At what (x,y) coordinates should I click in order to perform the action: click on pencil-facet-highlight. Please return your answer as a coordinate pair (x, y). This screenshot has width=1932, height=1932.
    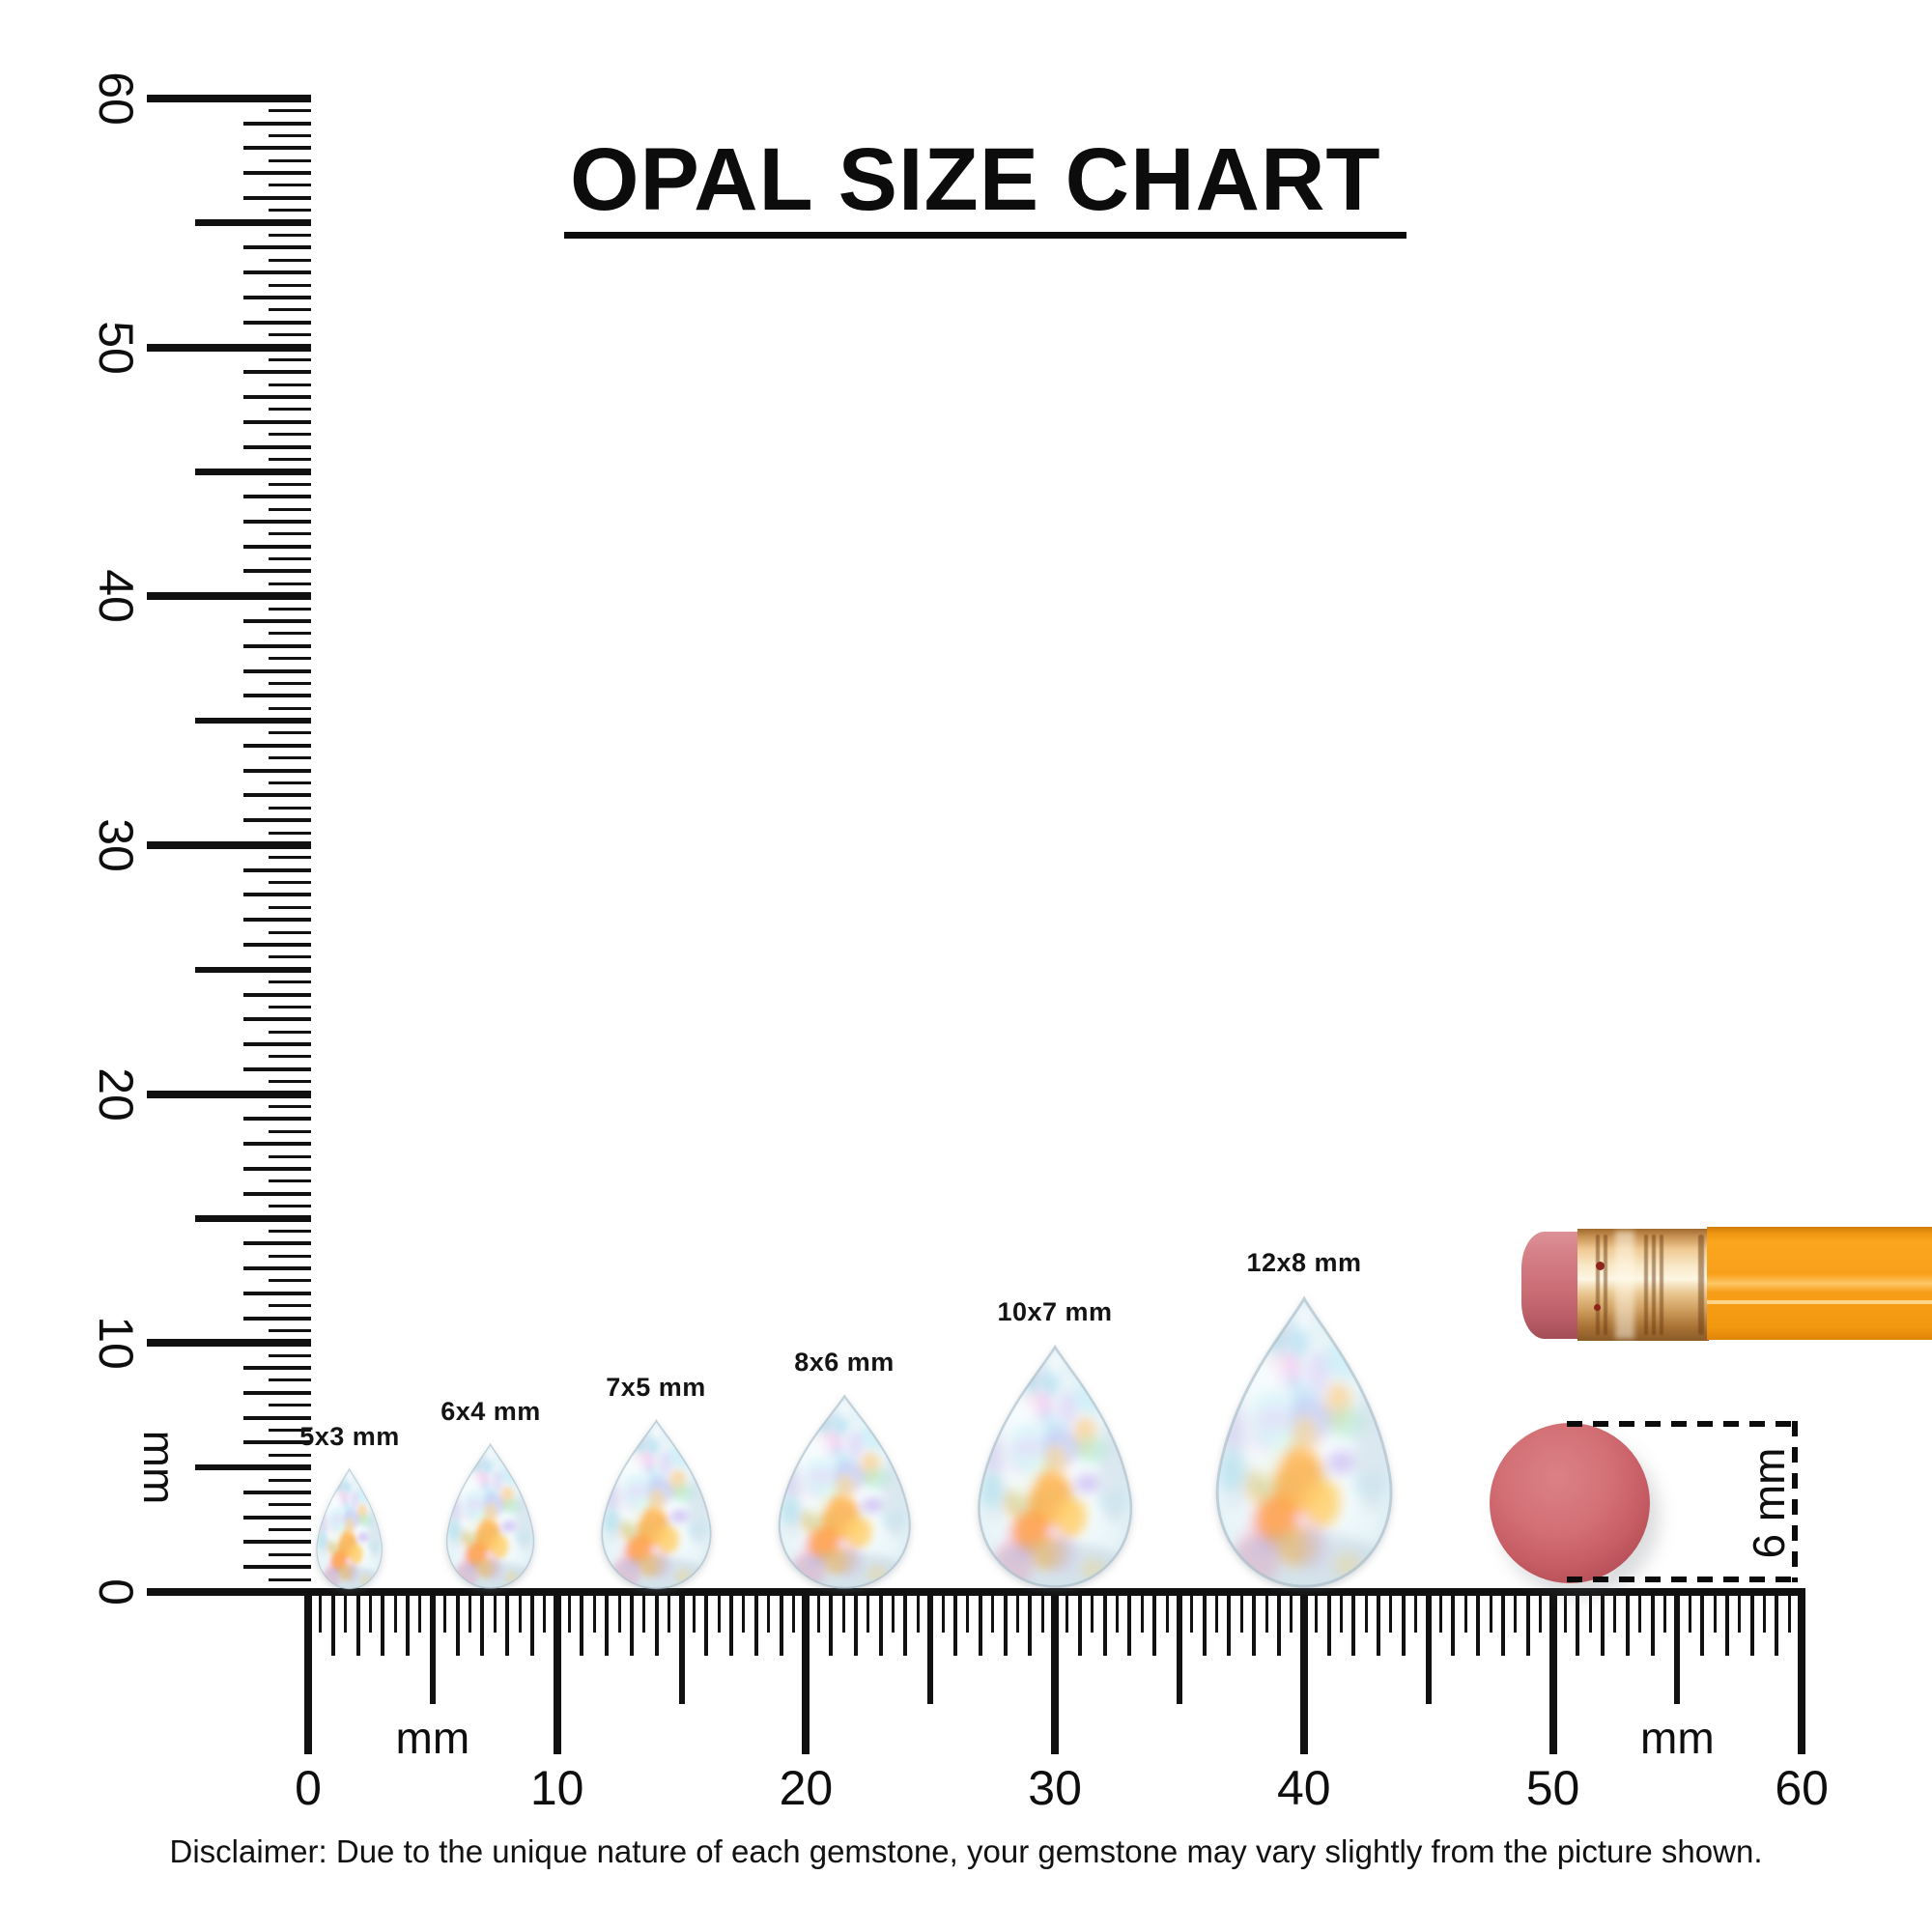
    Looking at the image, I should click on (1819, 1302).